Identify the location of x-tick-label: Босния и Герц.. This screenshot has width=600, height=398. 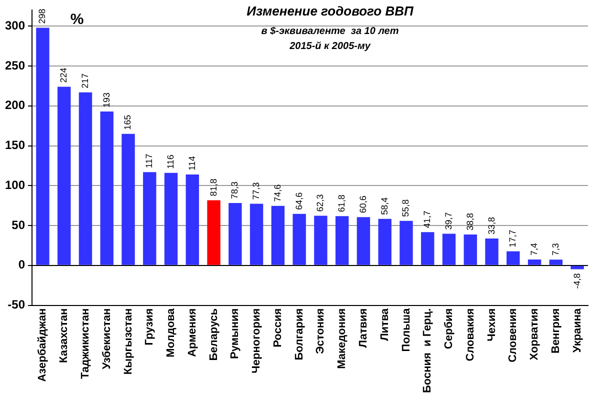
(428, 350).